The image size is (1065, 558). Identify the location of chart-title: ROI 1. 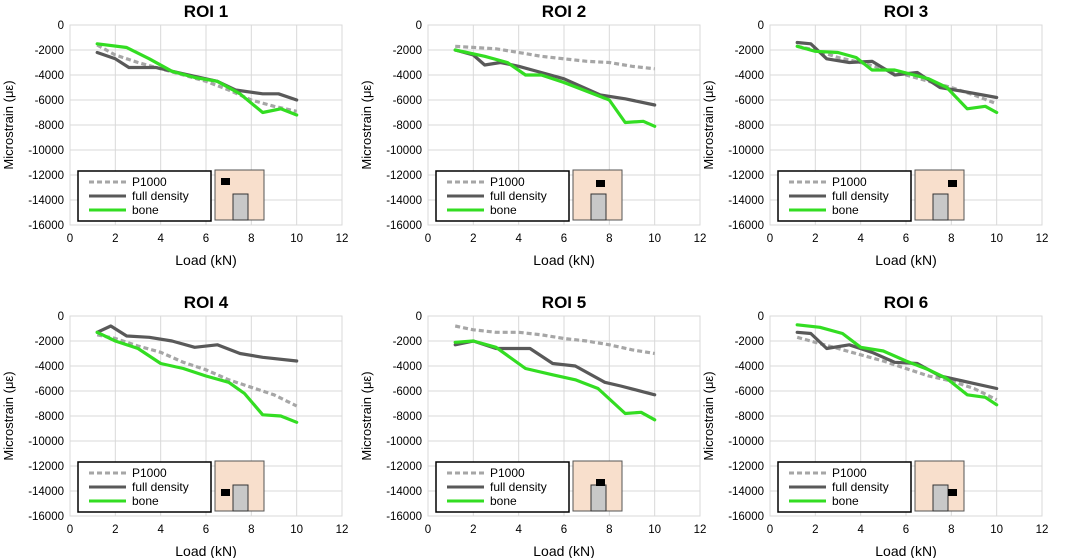
(206, 11).